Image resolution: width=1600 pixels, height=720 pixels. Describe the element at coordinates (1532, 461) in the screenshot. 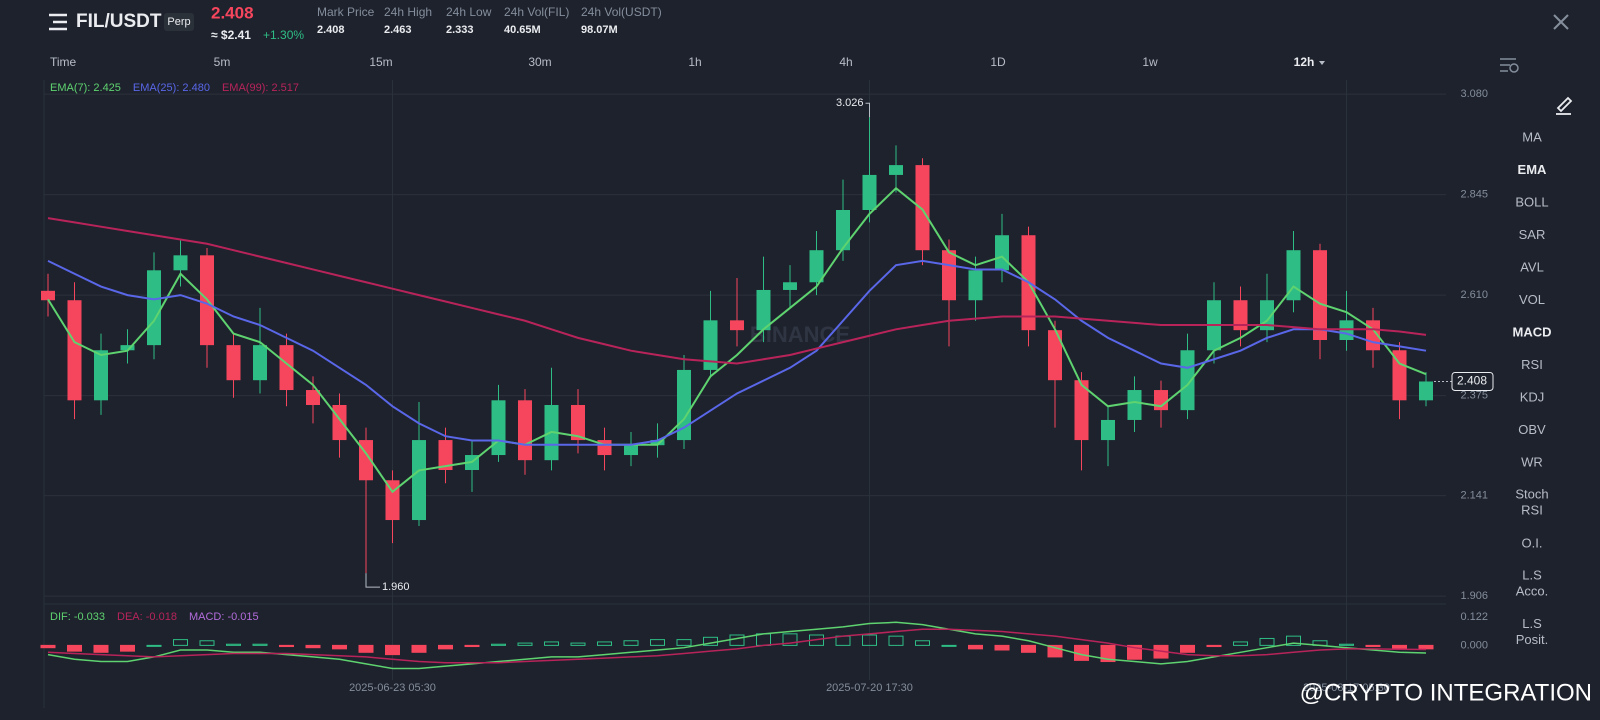

I see `indicator: WR` at that location.